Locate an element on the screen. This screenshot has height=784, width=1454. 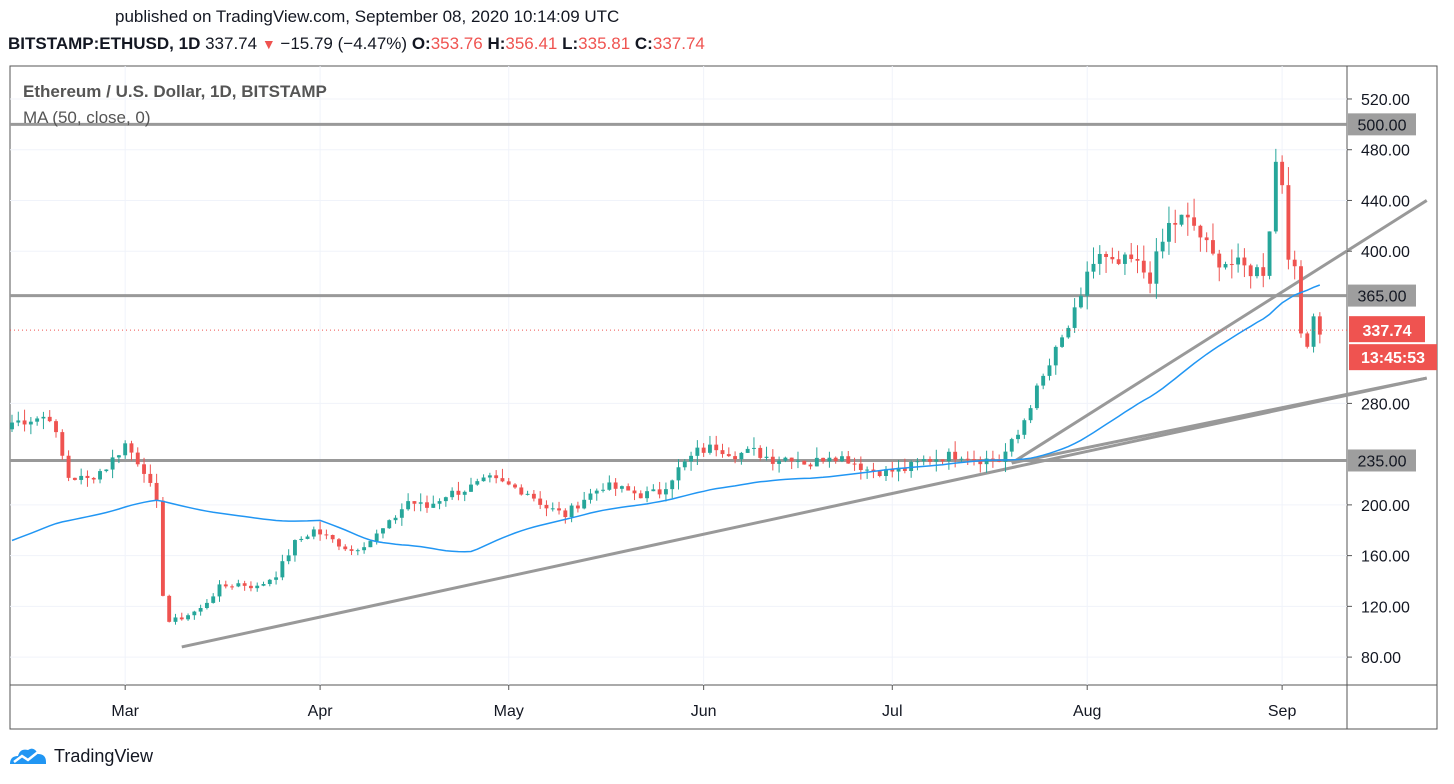
y-tick-label: 200.00 is located at coordinates (1385, 506).